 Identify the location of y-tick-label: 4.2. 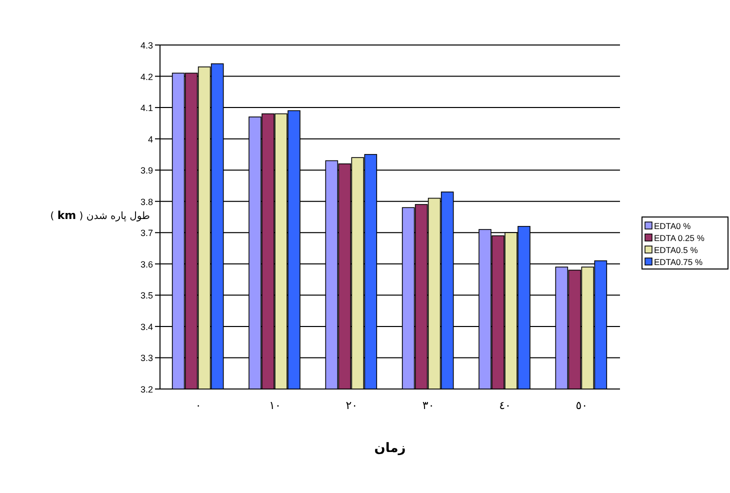
(146, 77).